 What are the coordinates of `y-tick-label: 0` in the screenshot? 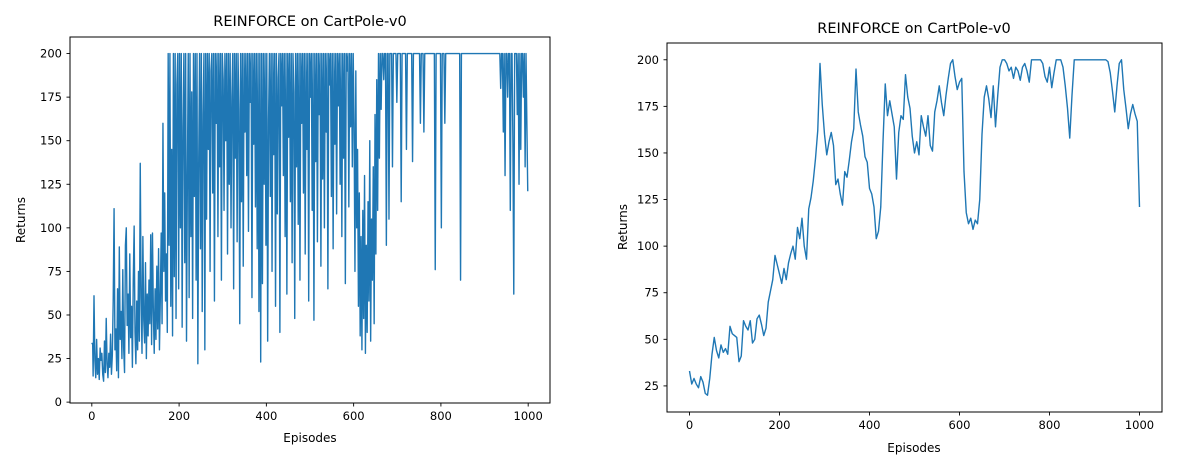 It's located at (58, 402).